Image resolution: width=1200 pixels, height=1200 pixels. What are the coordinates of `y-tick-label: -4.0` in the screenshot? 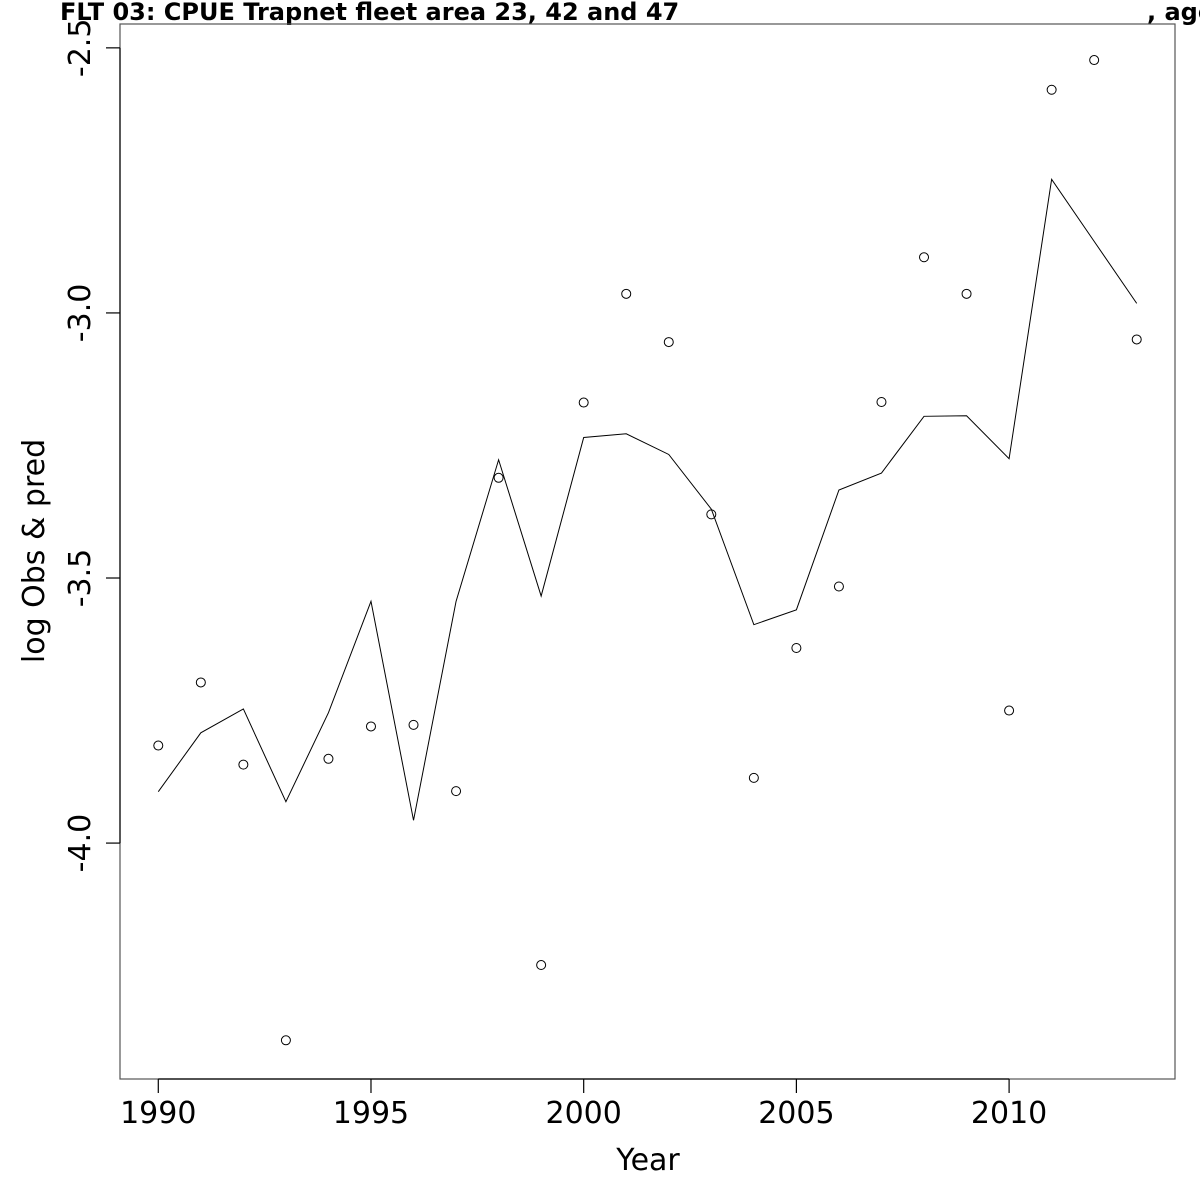 It's located at (80, 843).